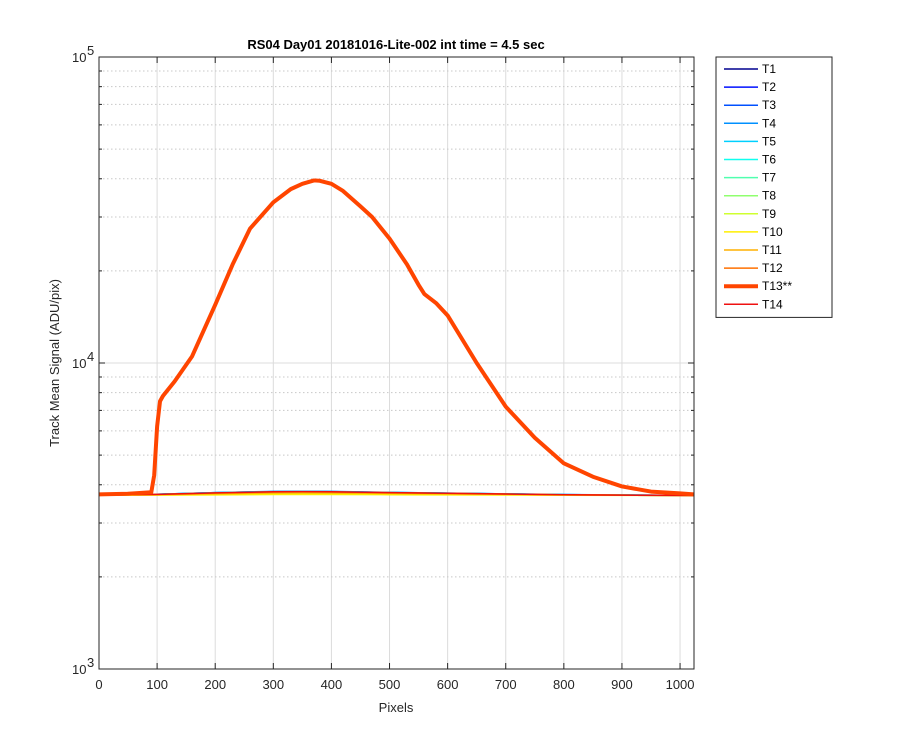  I want to click on y-tick-label-exponent: 3, so click(90, 662).